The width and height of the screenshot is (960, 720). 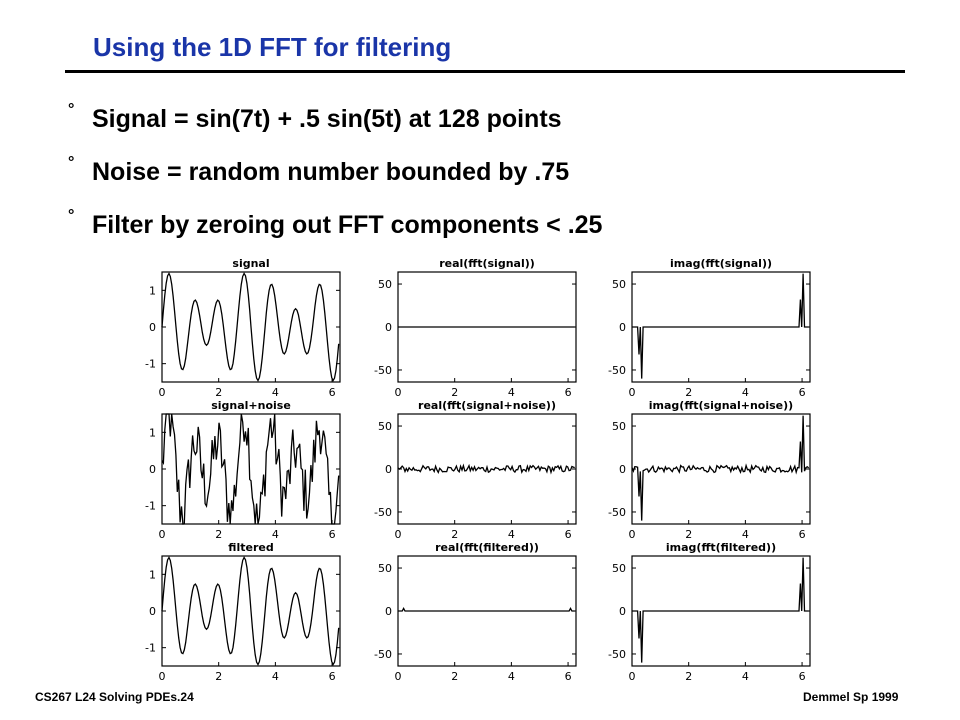 I want to click on subplot: imag(fft(signal))500-500 2 4 6, so click(x=709, y=328).